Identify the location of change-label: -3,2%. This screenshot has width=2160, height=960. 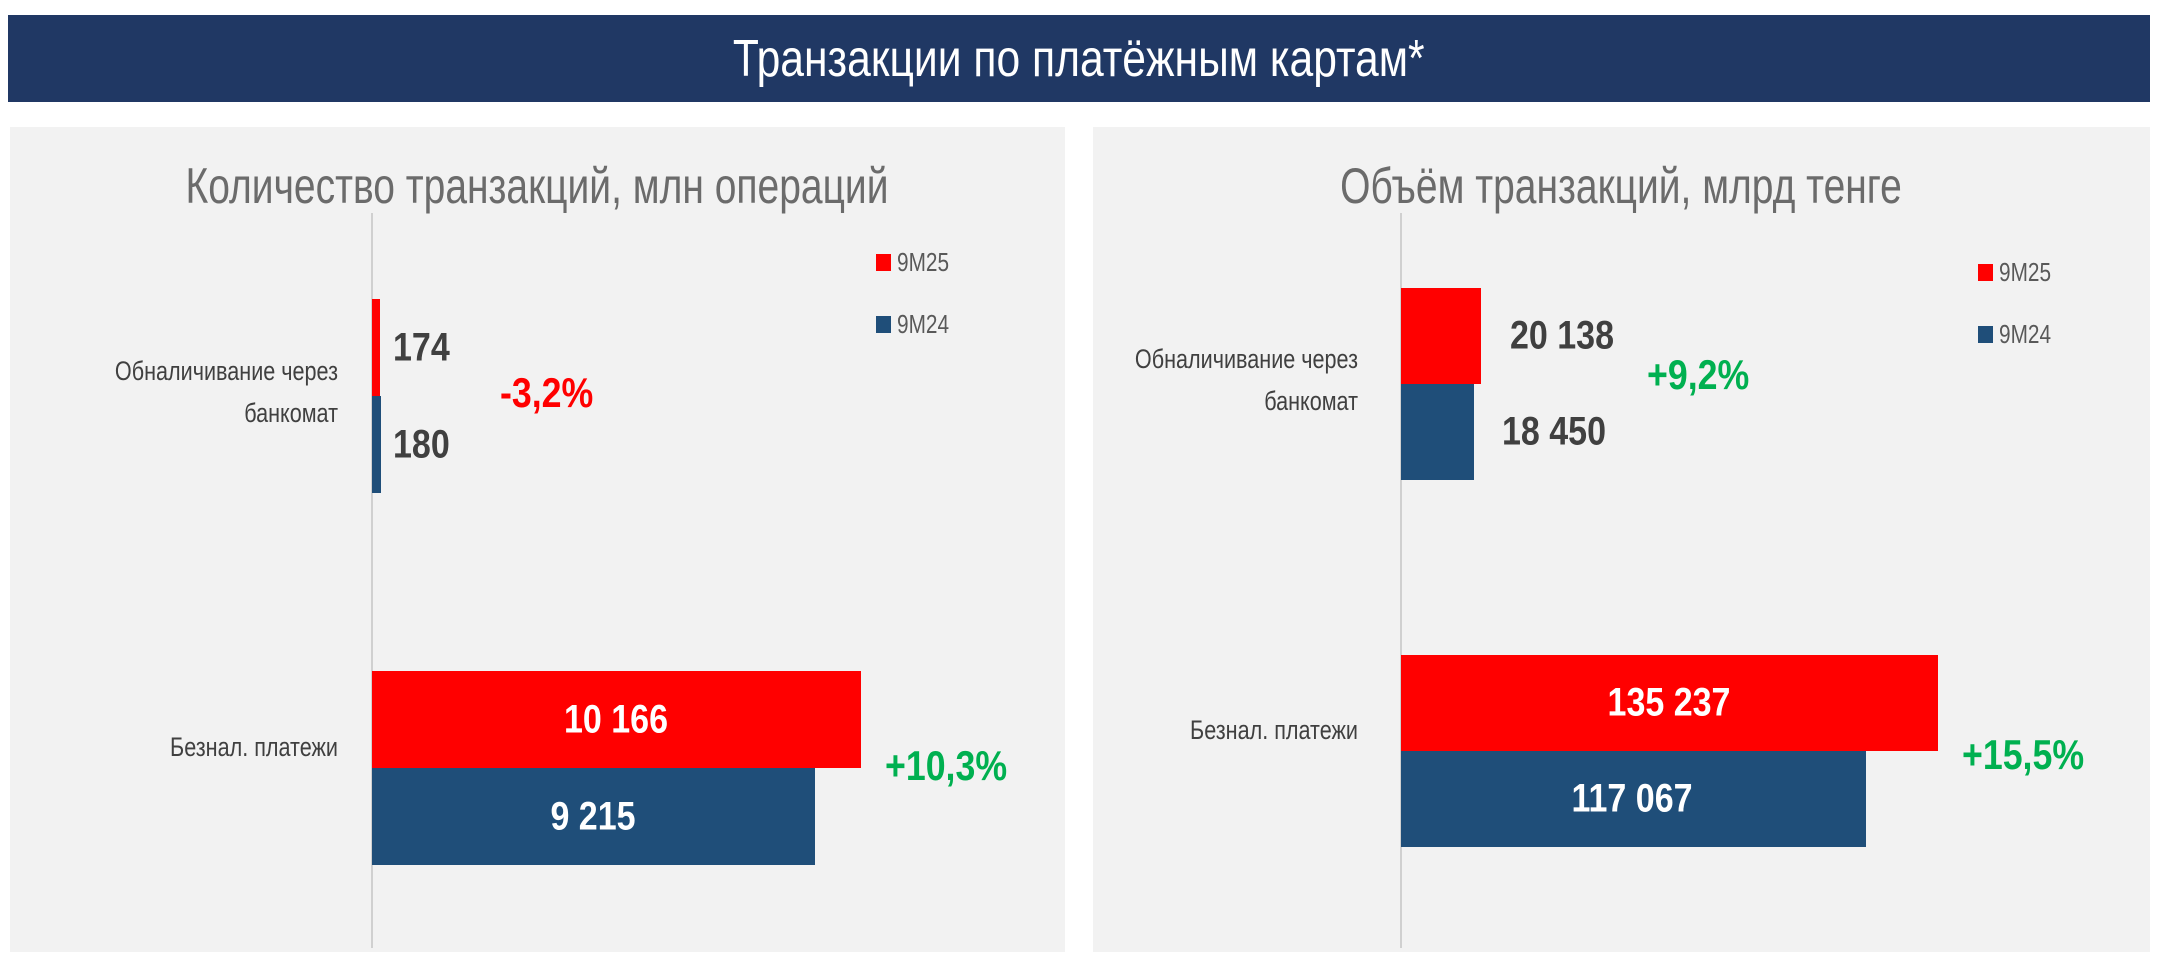
(547, 392).